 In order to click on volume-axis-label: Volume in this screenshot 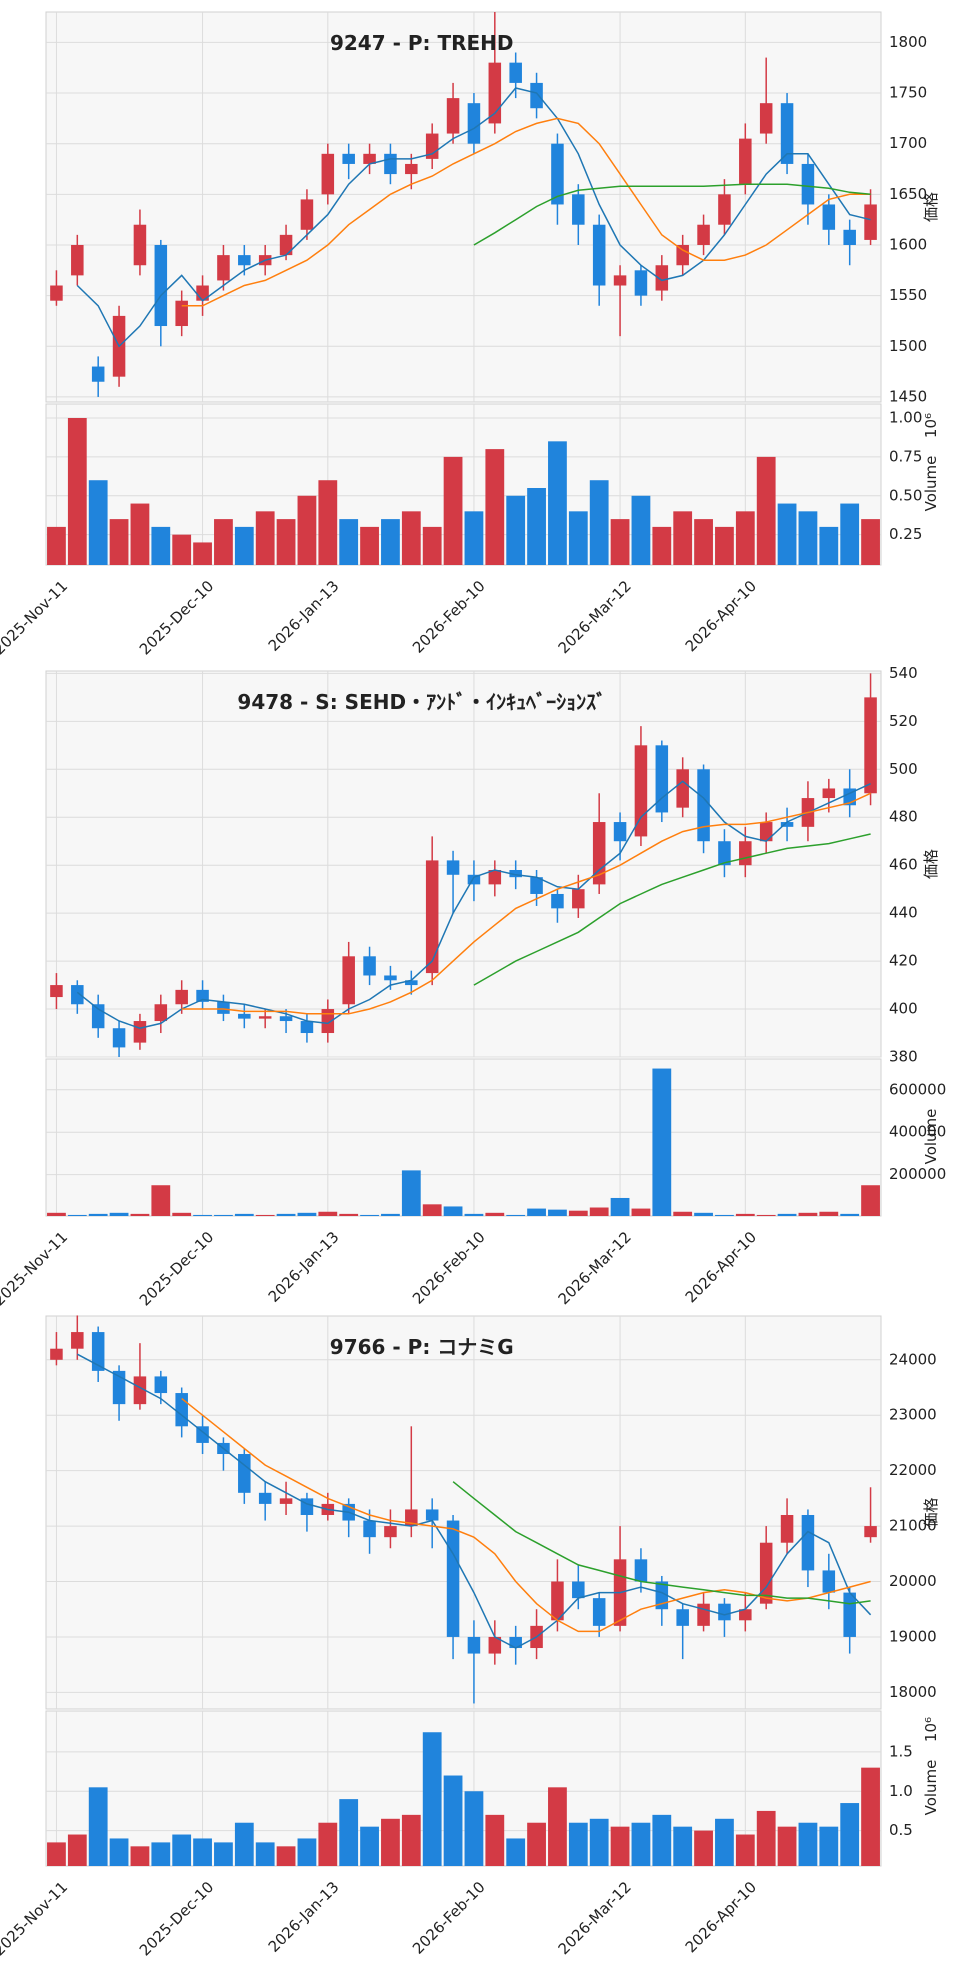, I will do `click(931, 1137)`.